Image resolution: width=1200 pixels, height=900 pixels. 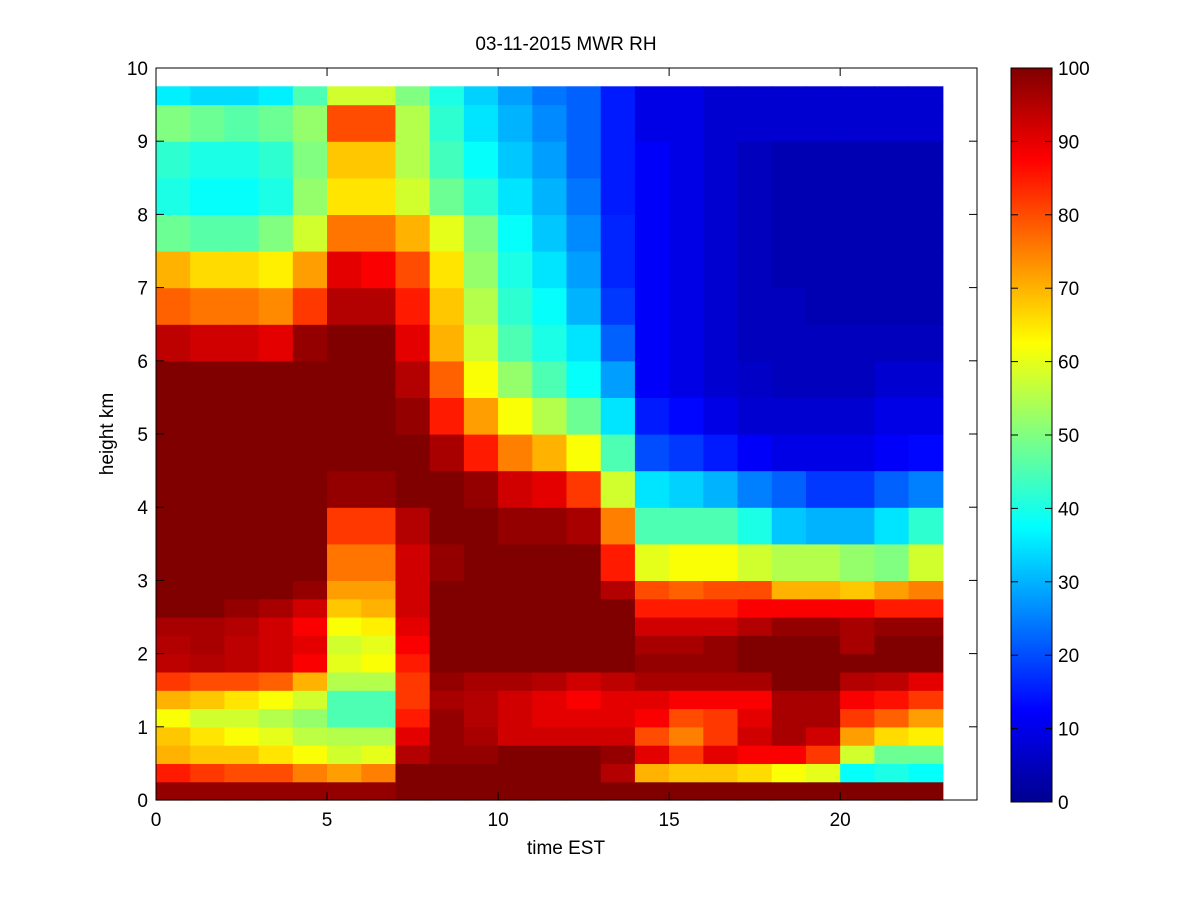 I want to click on x-tick-label: 20, so click(x=840, y=820).